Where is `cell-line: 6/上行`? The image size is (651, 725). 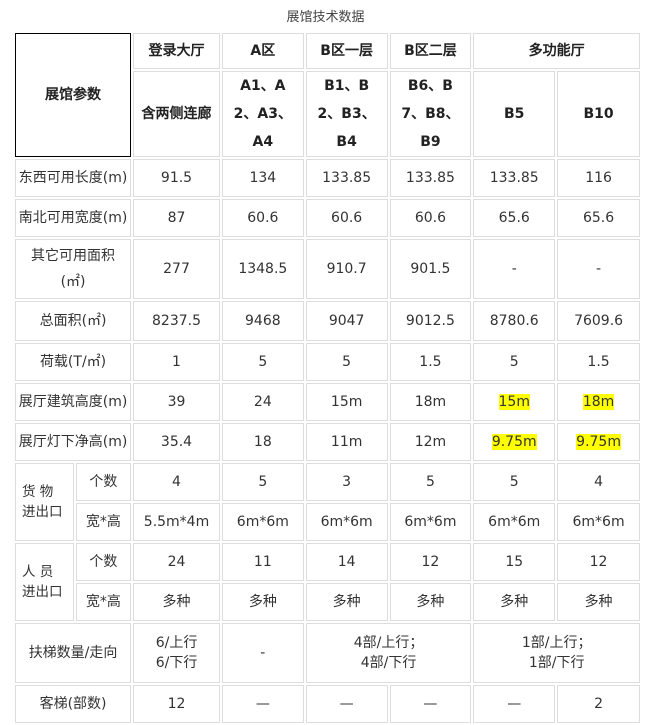 cell-line: 6/上行 is located at coordinates (176, 643).